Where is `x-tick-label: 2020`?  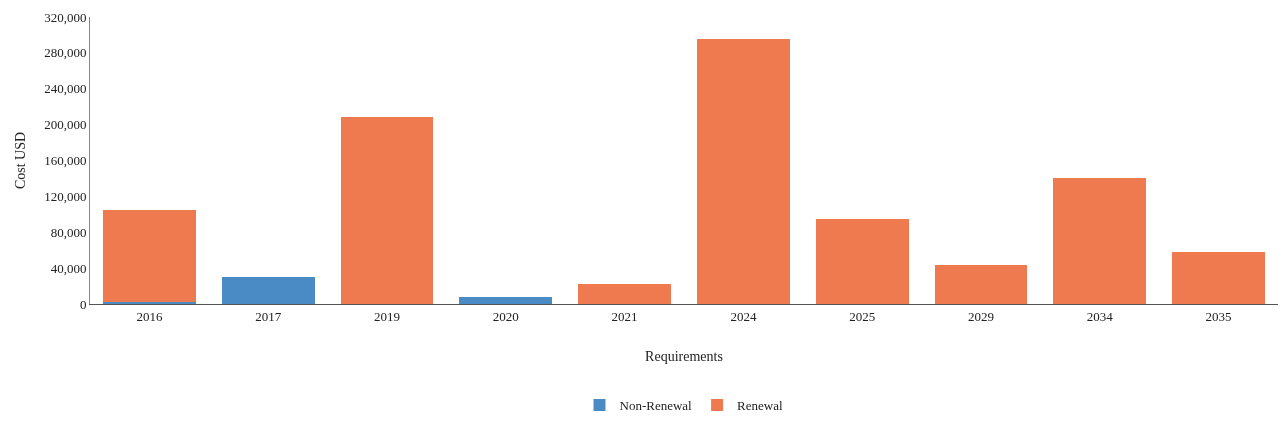 x-tick-label: 2020 is located at coordinates (505, 316).